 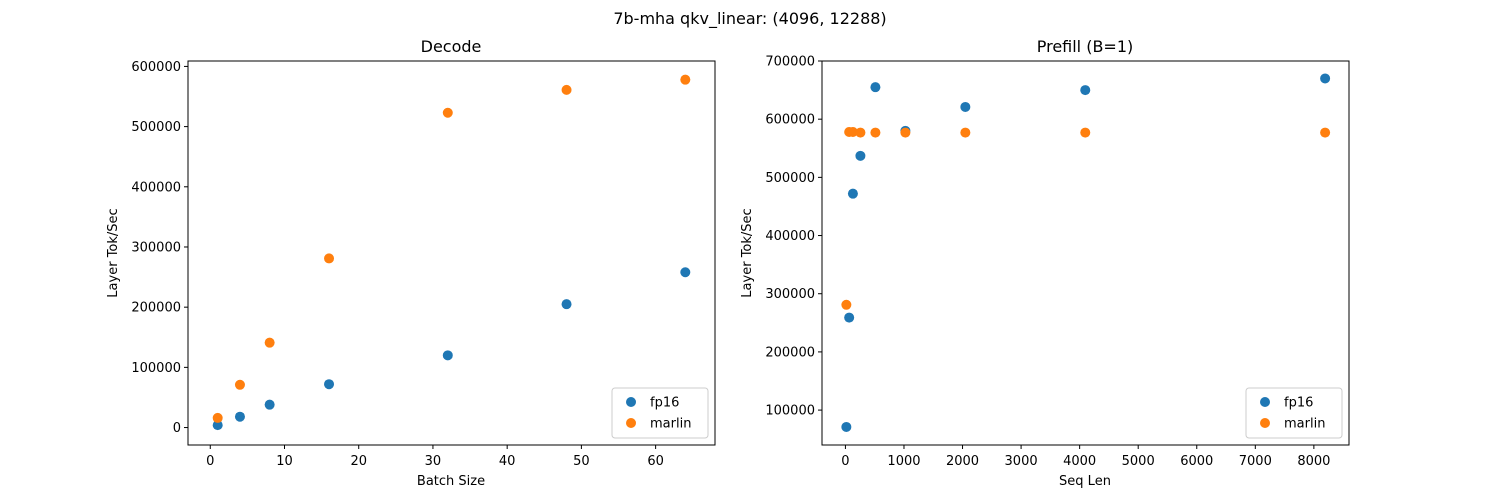 I want to click on decode-xtick-label: 50, so click(x=581, y=461).